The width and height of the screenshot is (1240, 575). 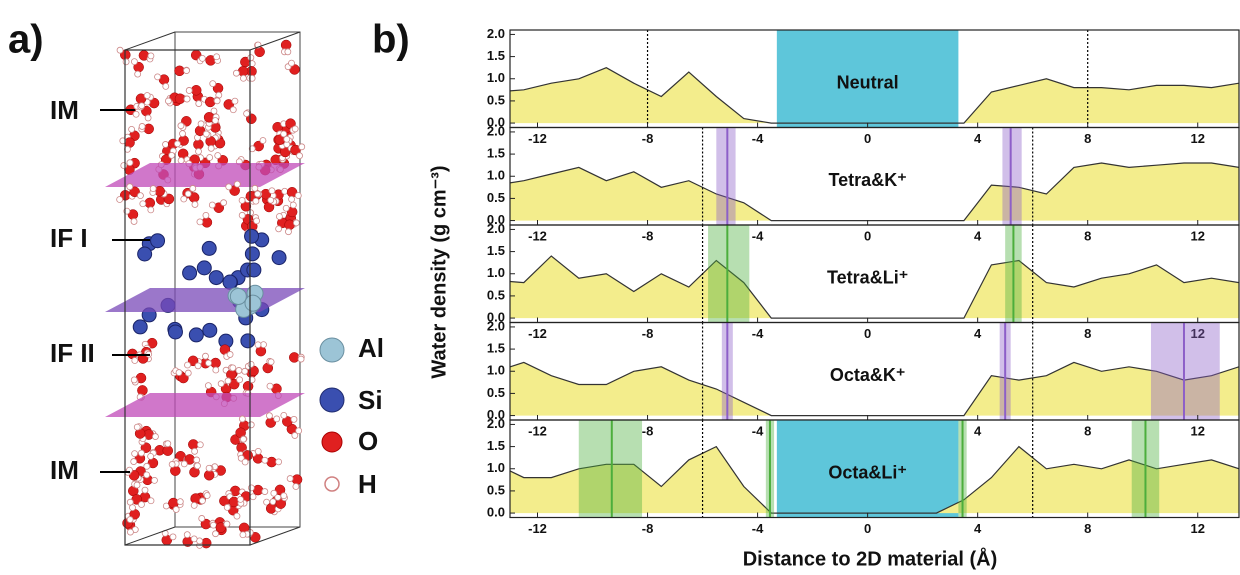 I want to click on x-axis-label: Distance to 2D material (Å), so click(x=870, y=558).